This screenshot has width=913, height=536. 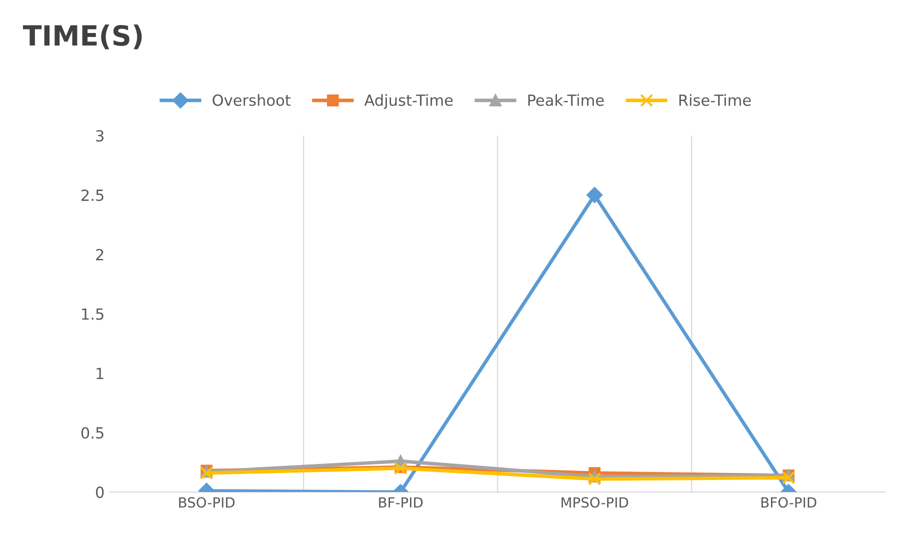 What do you see at coordinates (93, 195) in the screenshot?
I see `y-tick-label: 2.5` at bounding box center [93, 195].